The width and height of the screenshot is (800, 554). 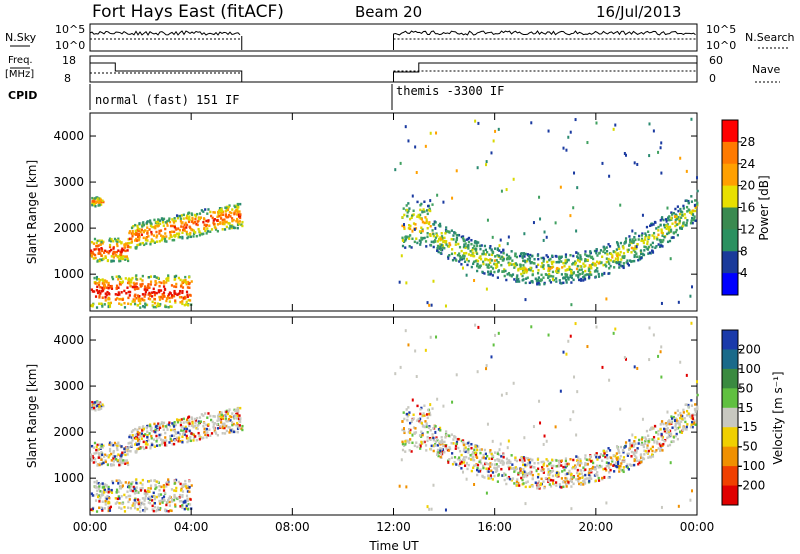 I want to click on colorbar-segment, so click(x=730, y=340).